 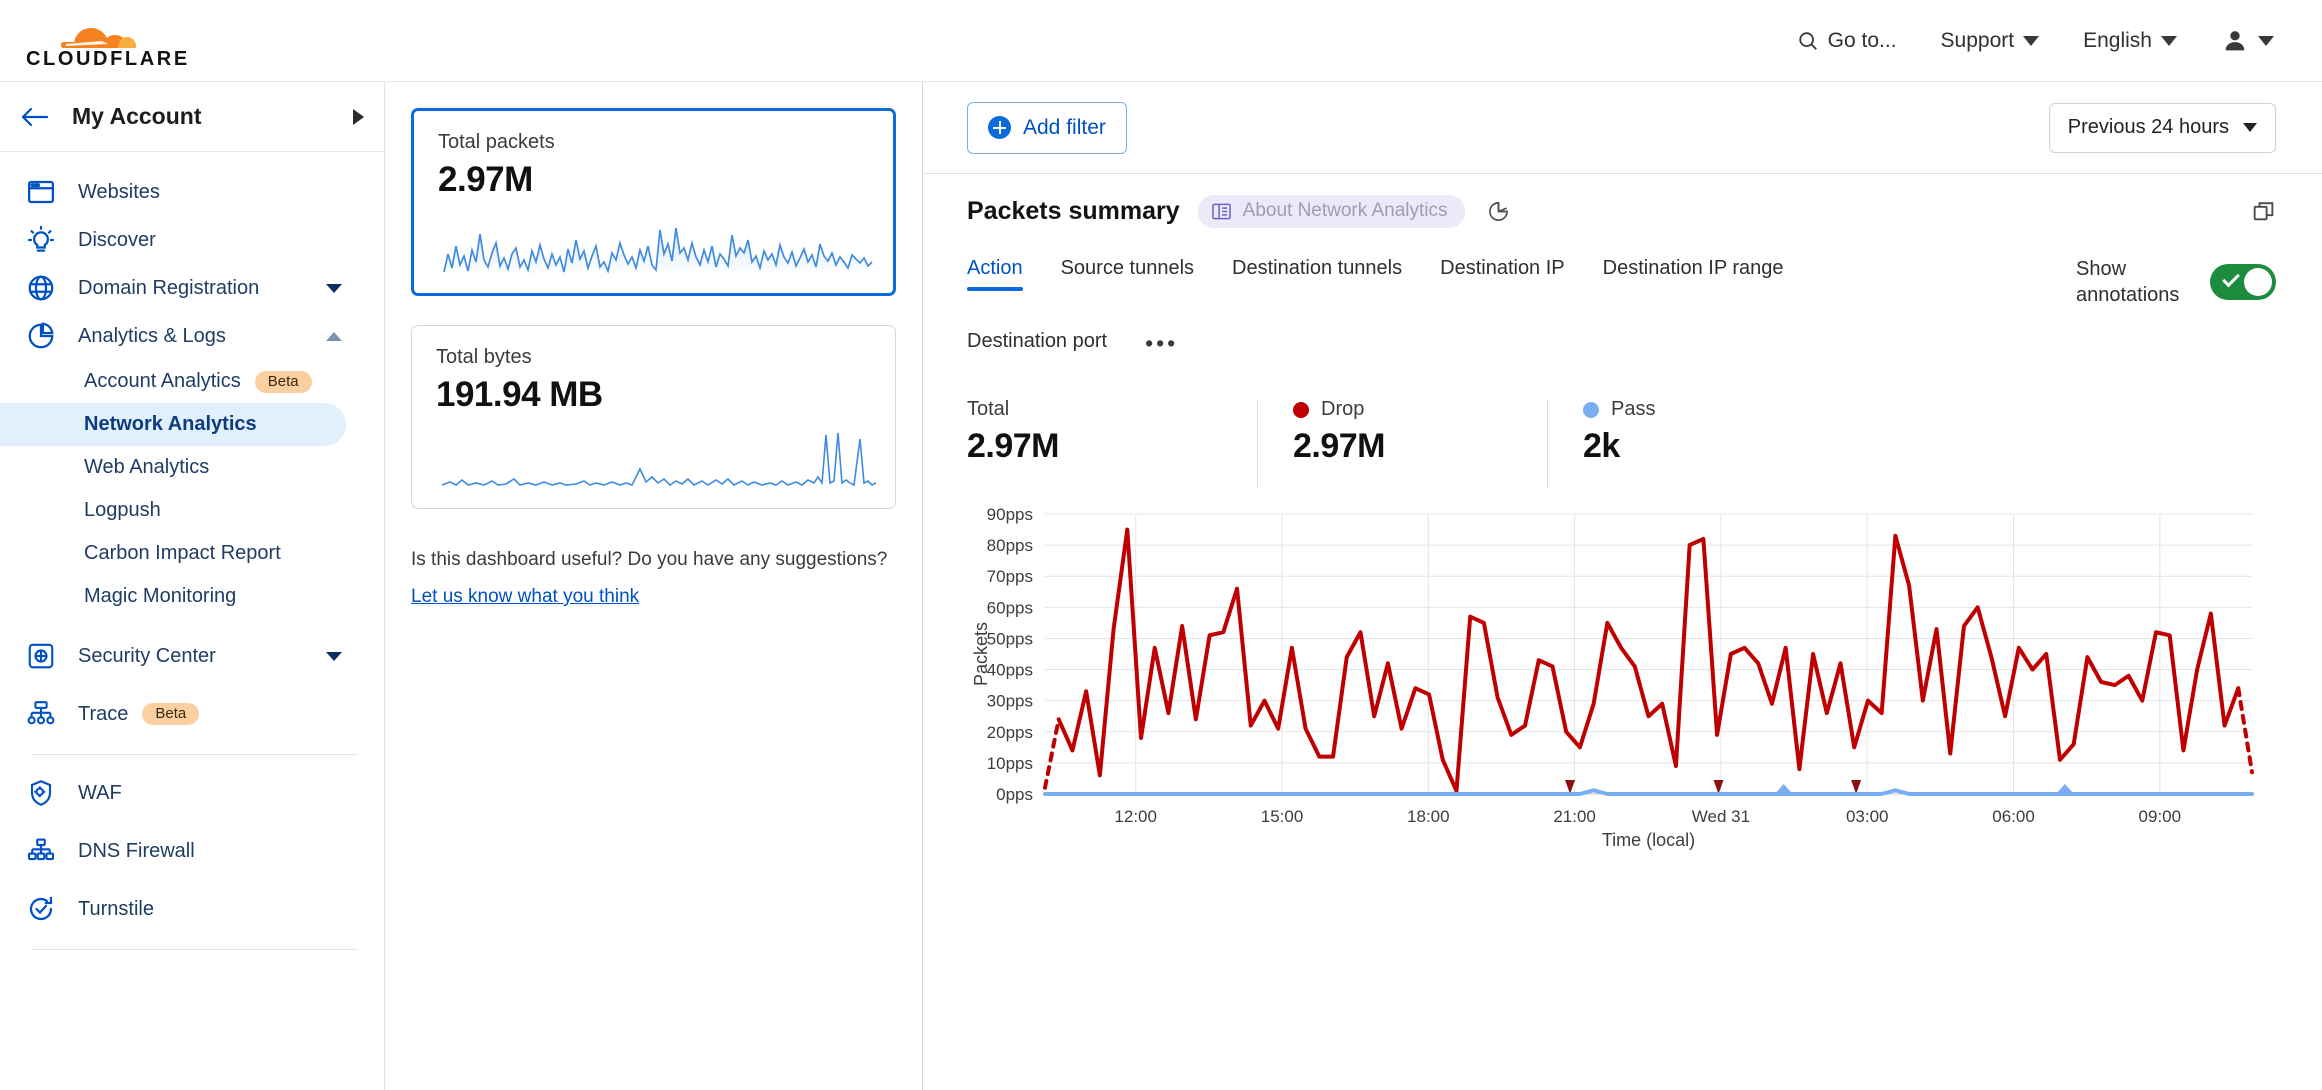 I want to click on y-axis-tick-label: 20pps, so click(x=1010, y=732).